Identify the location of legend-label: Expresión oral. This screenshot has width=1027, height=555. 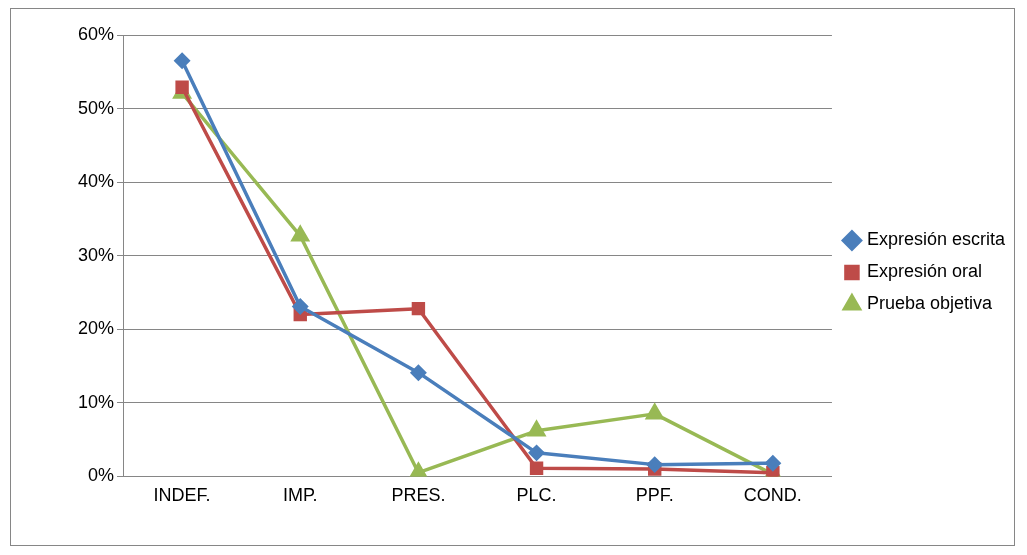
(924, 271).